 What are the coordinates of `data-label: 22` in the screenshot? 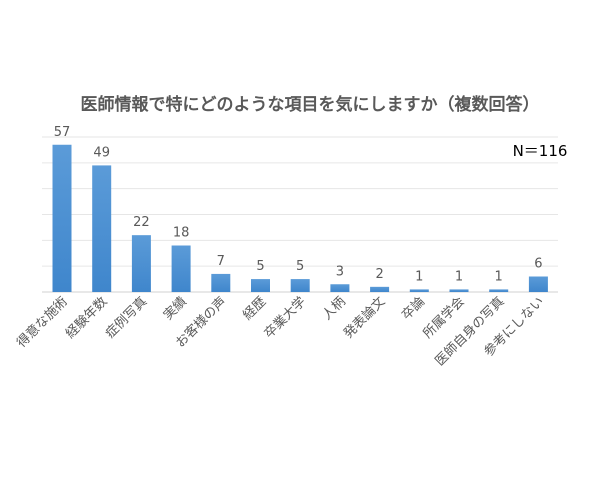 It's located at (141, 222).